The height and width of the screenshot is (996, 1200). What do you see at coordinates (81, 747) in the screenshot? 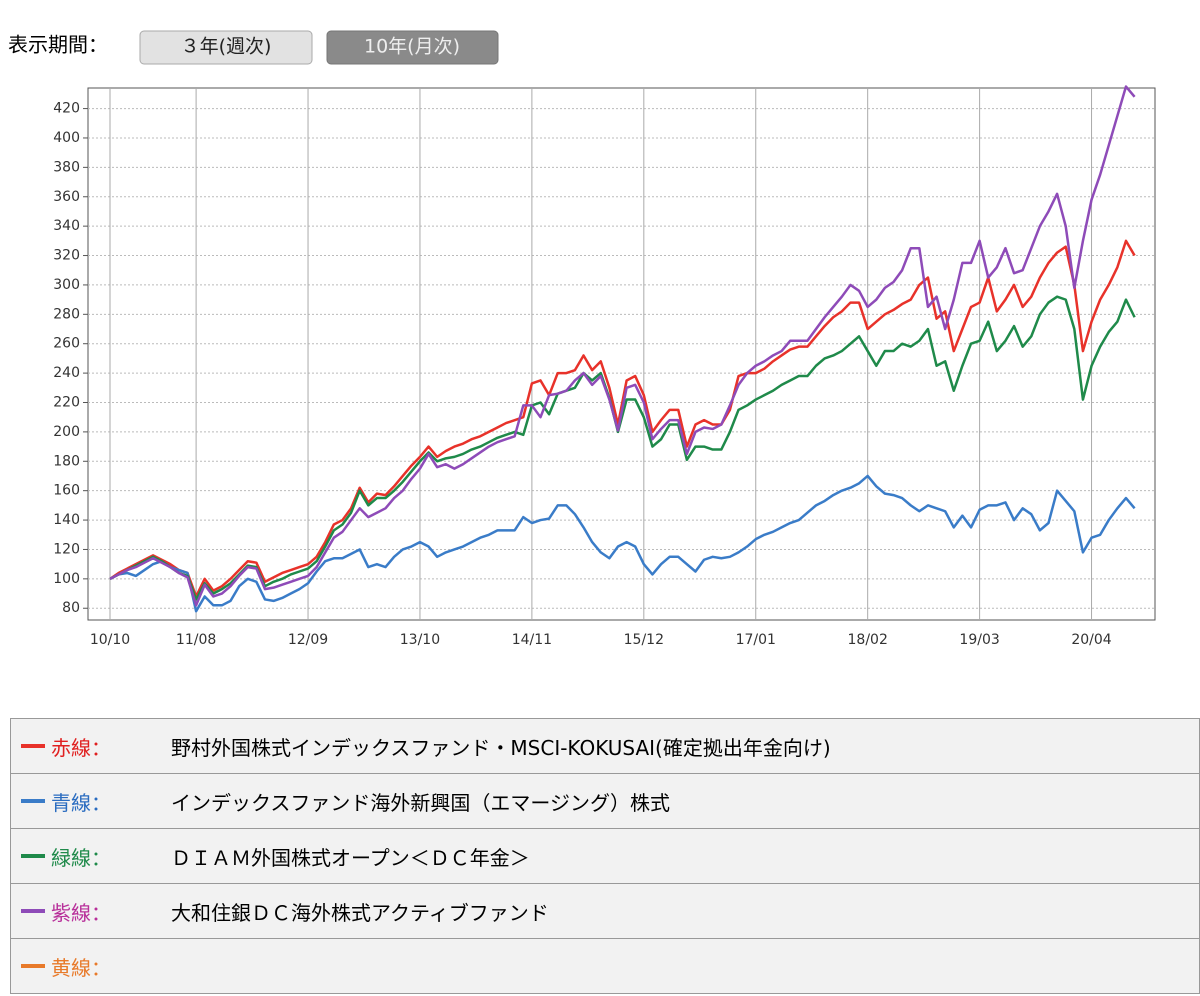
I see `legend-label: 赤線：` at bounding box center [81, 747].